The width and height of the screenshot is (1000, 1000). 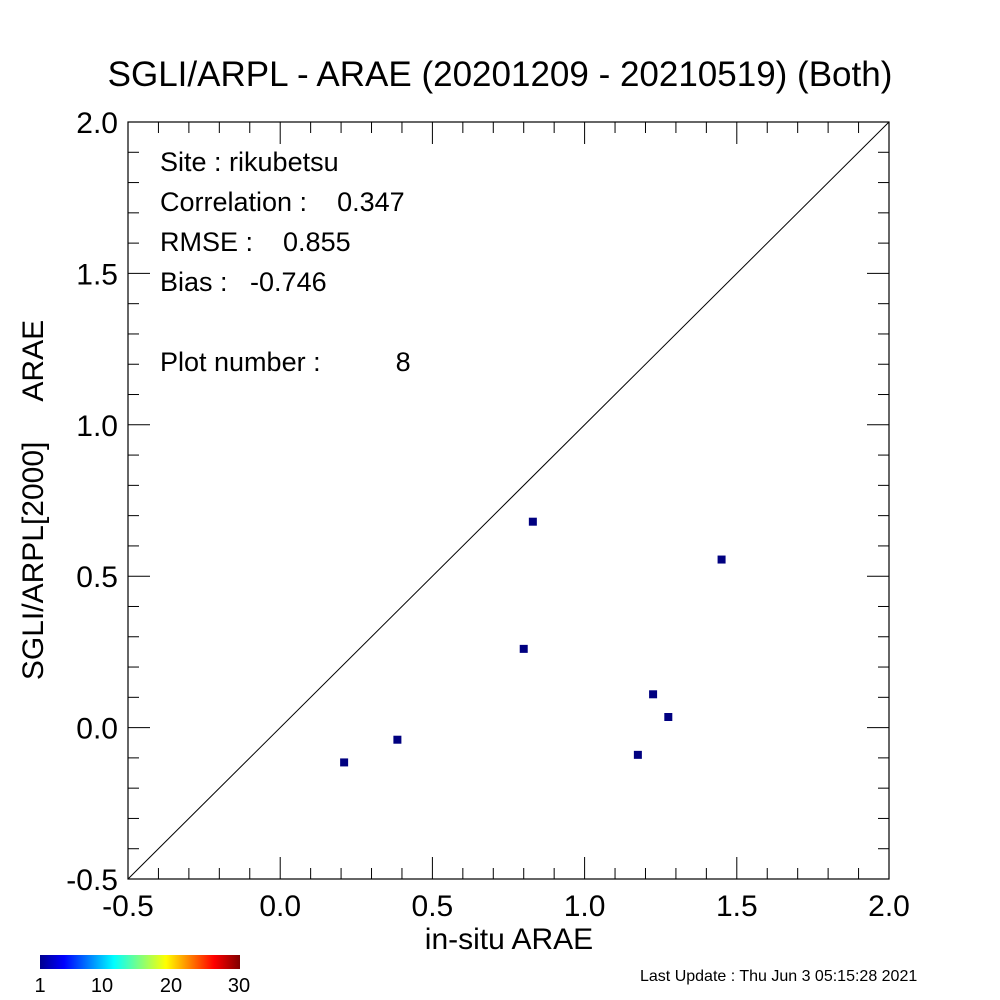 I want to click on colorbar-tick: 20, so click(x=171, y=986).